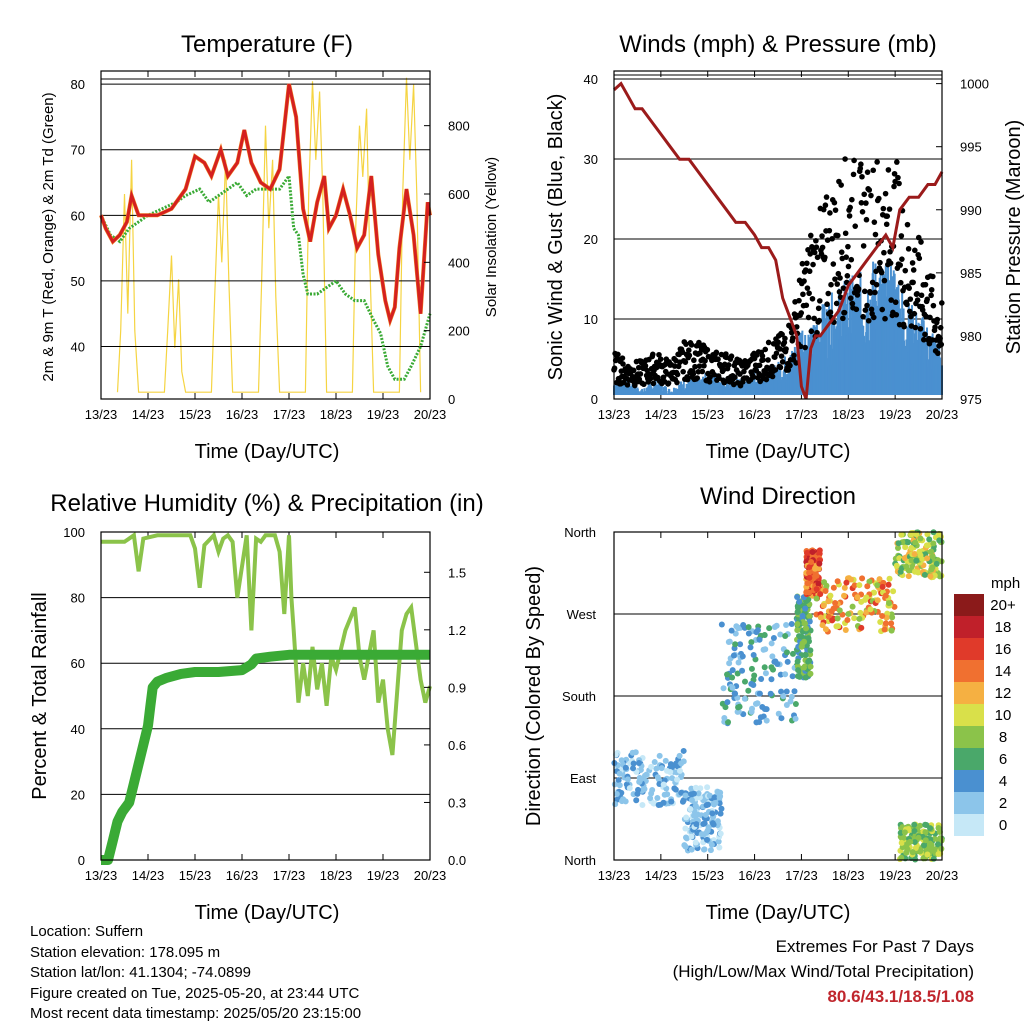  Describe the element at coordinates (1003, 605) in the screenshot. I see `legend-label: 20+` at that location.